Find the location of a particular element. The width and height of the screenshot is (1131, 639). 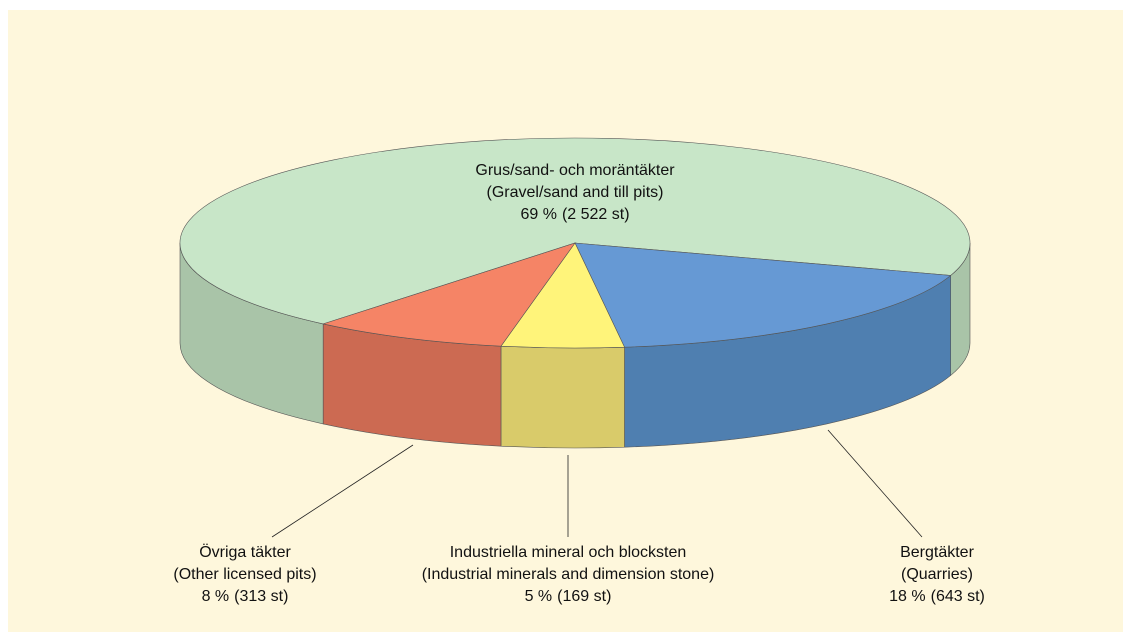

percent-label: 18 % is located at coordinates (907, 596).